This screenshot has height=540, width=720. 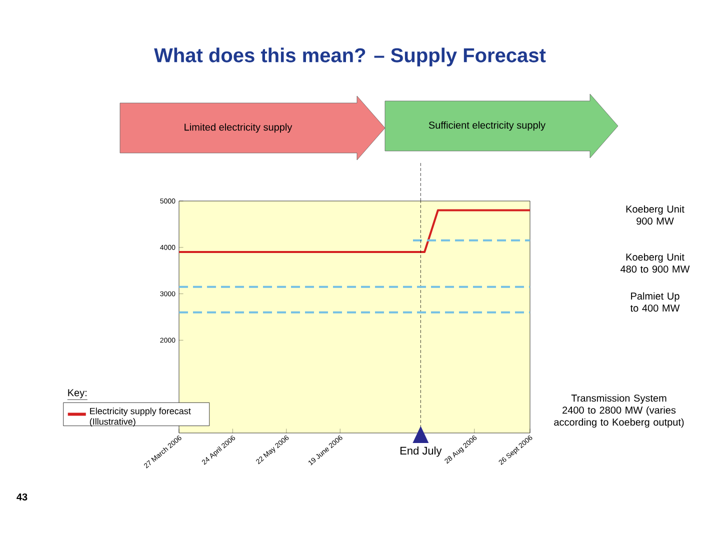 I want to click on text: Koeberg Unit 900 MW, so click(x=655, y=215).